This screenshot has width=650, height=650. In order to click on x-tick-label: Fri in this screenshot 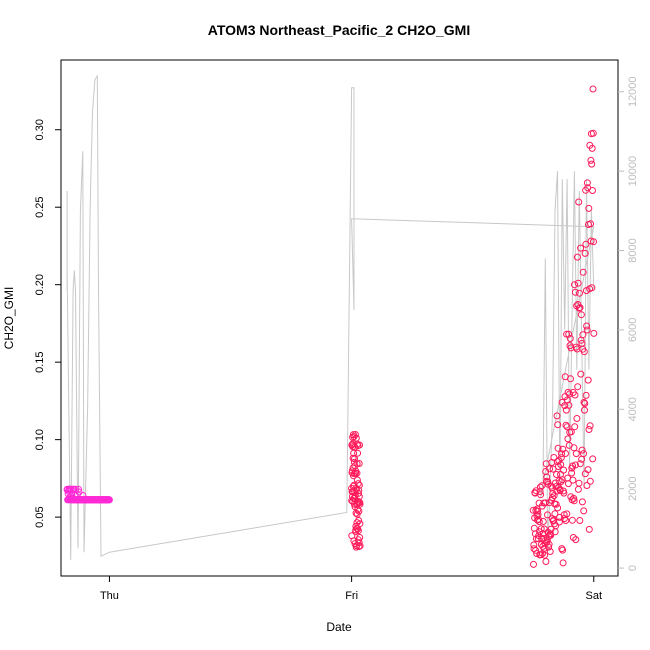, I will do `click(351, 596)`.